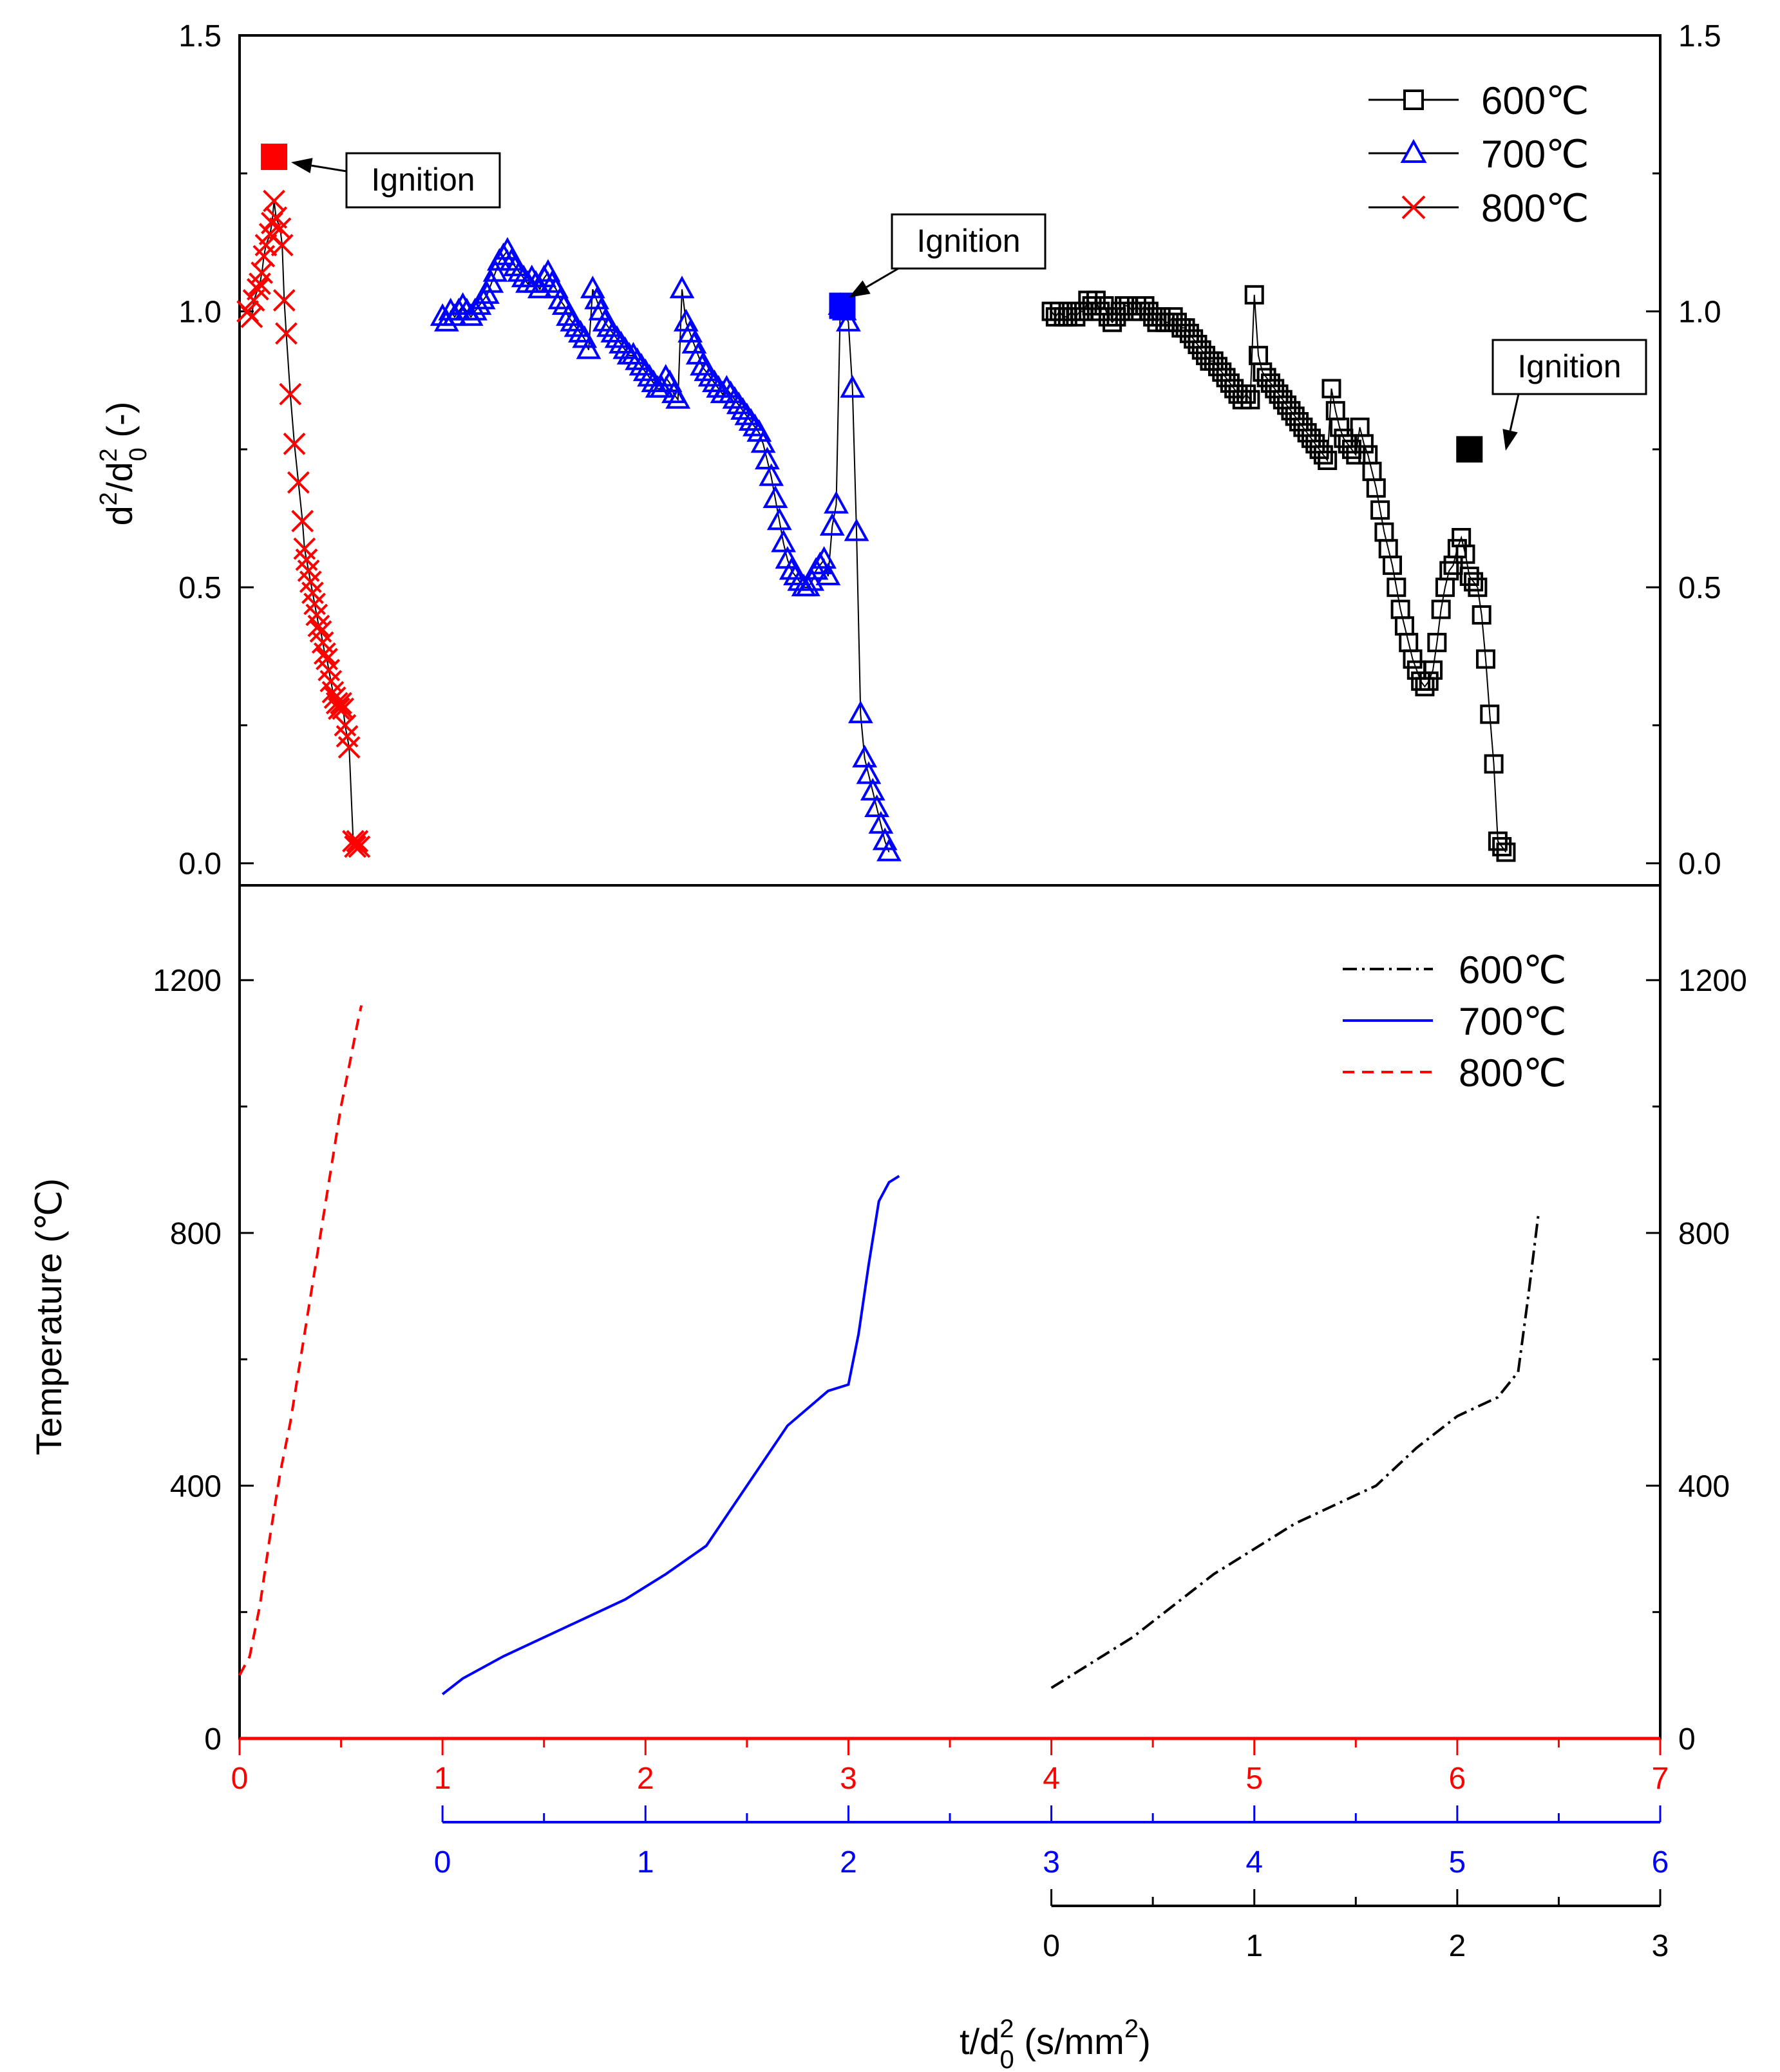 This screenshot has width=1780, height=2072. Describe the element at coordinates (645, 1862) in the screenshot. I see `x-axis-tick-label-blue: 1` at that location.